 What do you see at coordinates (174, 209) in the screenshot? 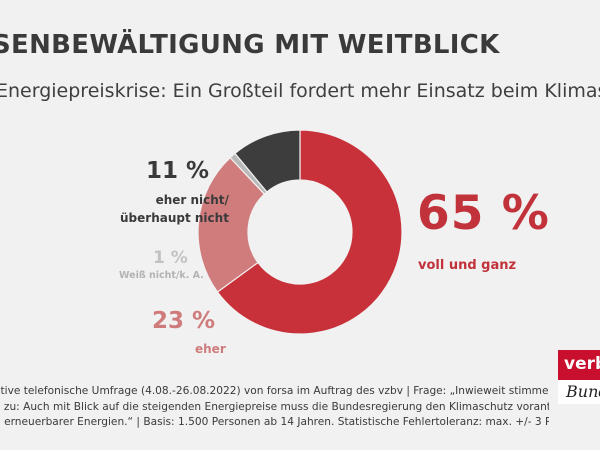
I see `label-eher-nicht-text: eher nicht/ überhaupt nicht` at bounding box center [174, 209].